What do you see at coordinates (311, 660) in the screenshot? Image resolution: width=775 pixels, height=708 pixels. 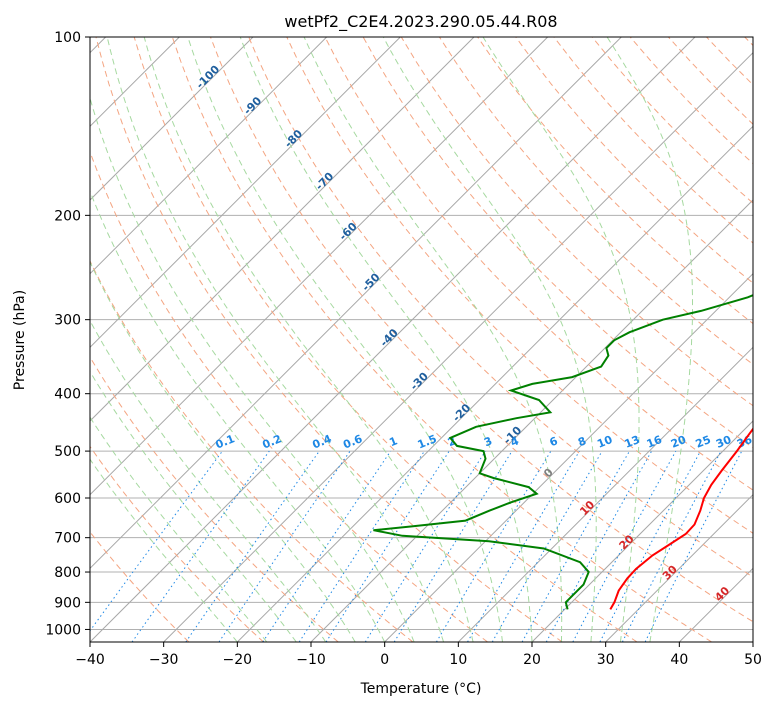 I see `x-tick-label: −10` at bounding box center [311, 660].